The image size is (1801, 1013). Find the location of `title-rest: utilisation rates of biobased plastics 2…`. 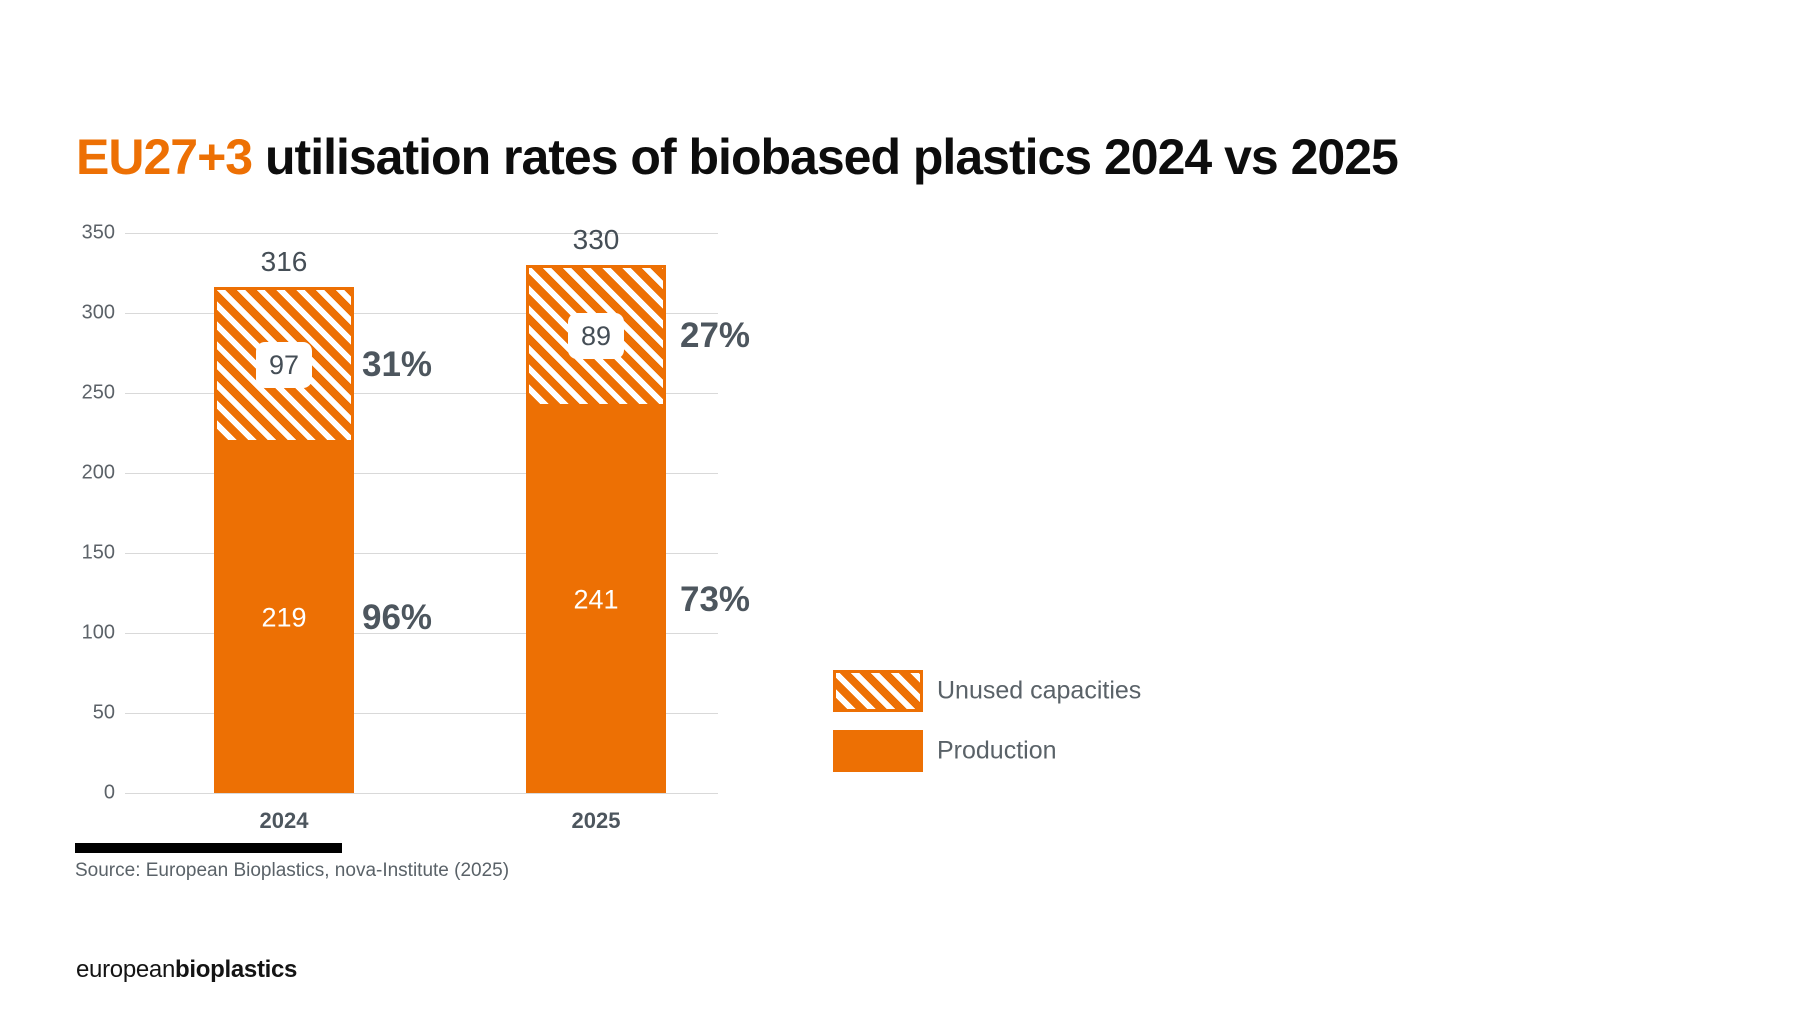

title-rest: utilisation rates of biobased plastics 2… is located at coordinates (832, 157).